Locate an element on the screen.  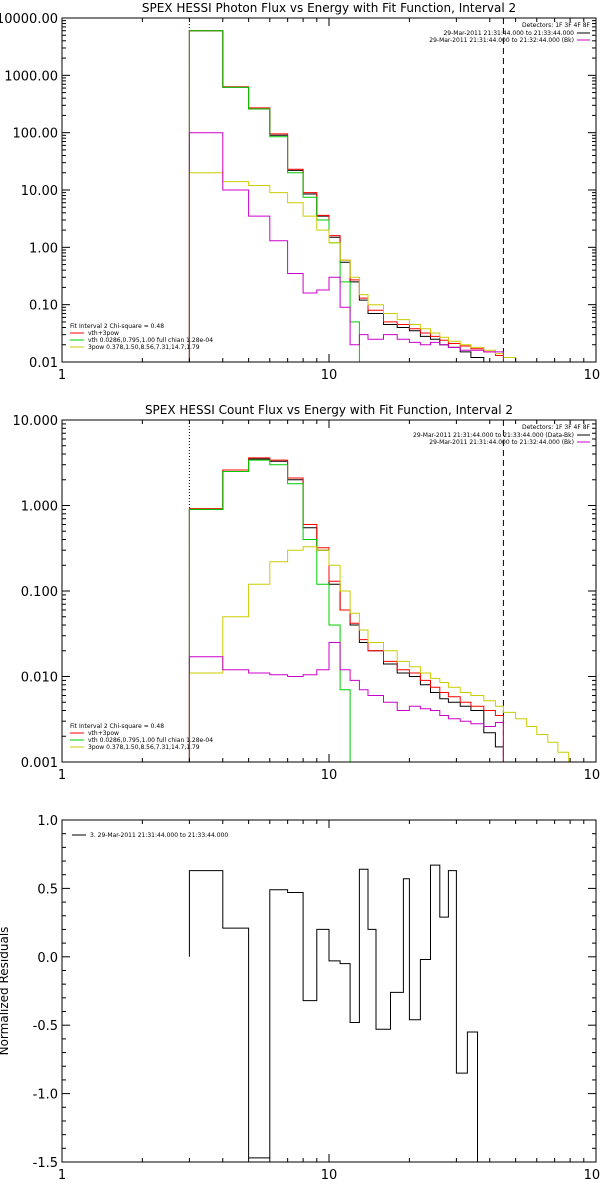
y-tick-label: 0.001 is located at coordinates (39, 763).